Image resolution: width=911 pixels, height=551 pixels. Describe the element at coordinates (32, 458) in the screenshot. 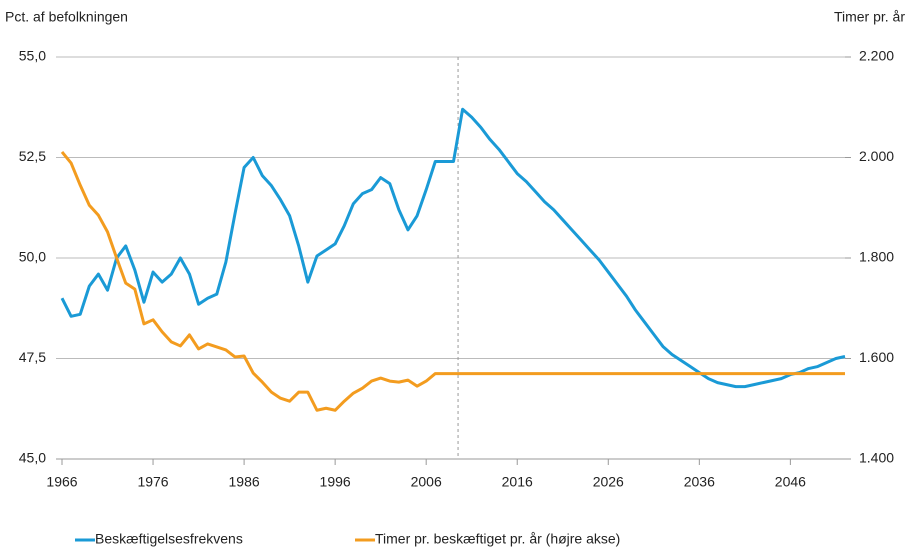

I see `y-tick-label: 45,0` at that location.